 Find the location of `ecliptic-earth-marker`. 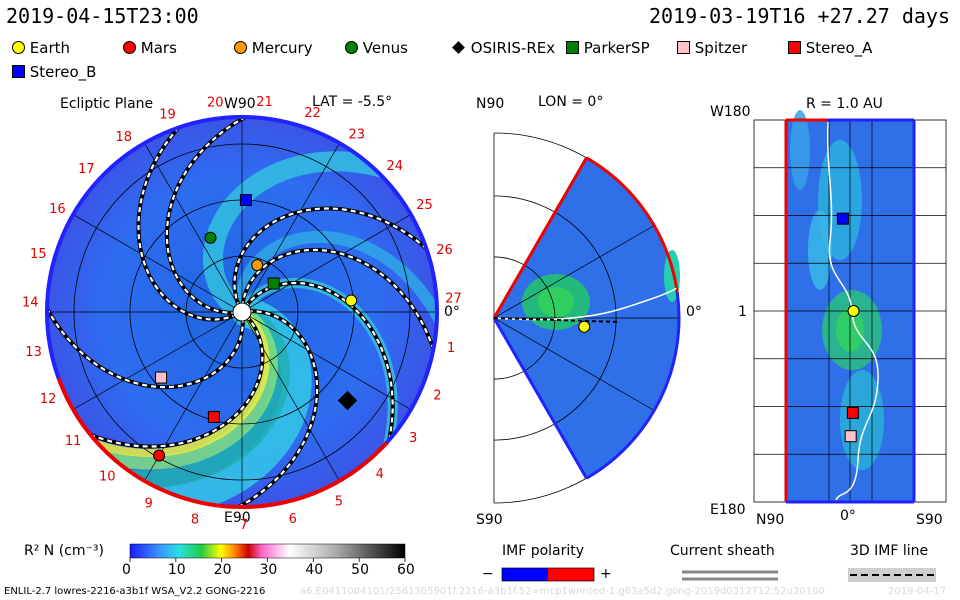

ecliptic-earth-marker is located at coordinates (351, 300).